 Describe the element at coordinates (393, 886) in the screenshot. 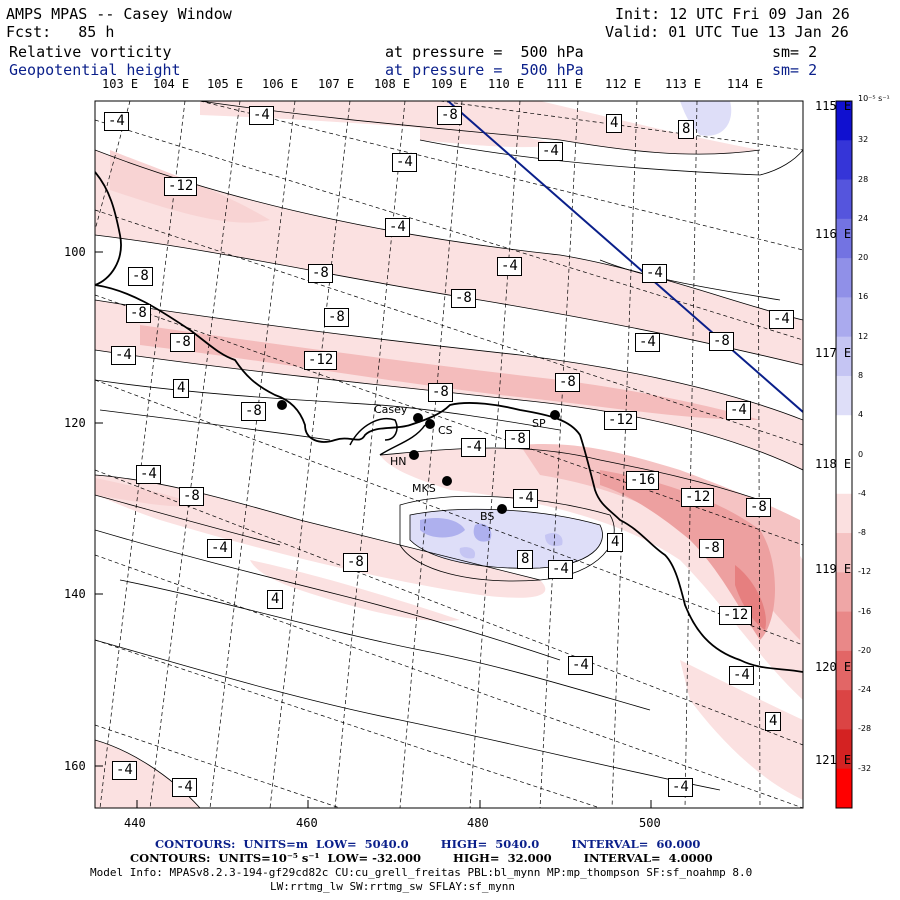

I see `footer-model-info-2: LW:rrtmg_lw SW:rrtmg_sw SFLAY:sf_mynn` at that location.